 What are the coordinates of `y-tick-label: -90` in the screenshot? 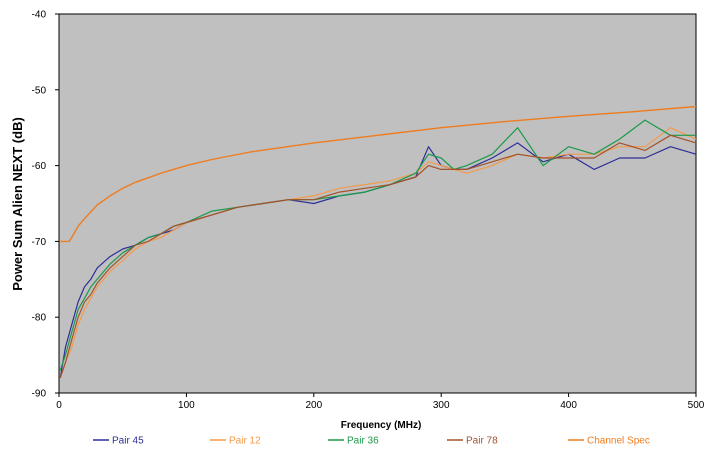 It's located at (39, 394).